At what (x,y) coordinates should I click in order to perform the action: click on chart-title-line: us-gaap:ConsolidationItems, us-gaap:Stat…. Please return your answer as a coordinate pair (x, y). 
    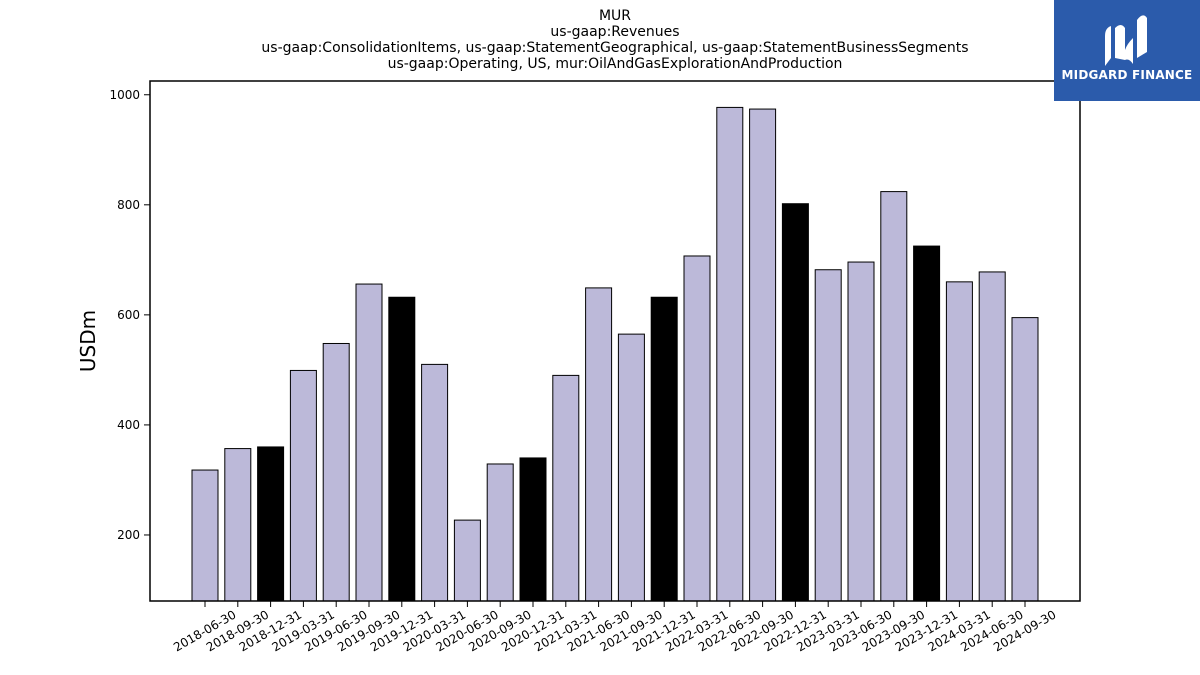
    Looking at the image, I should click on (614, 48).